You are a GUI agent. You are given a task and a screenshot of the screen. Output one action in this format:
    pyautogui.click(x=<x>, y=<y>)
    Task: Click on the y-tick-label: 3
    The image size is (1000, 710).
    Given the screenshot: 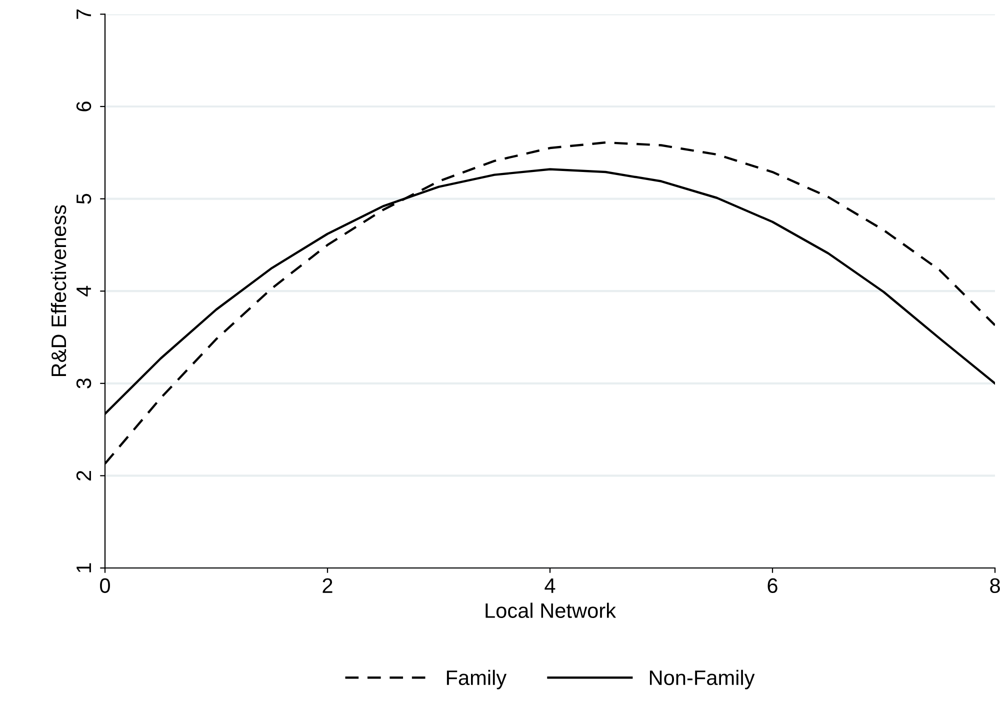 What is the action you would take?
    pyautogui.click(x=84, y=383)
    